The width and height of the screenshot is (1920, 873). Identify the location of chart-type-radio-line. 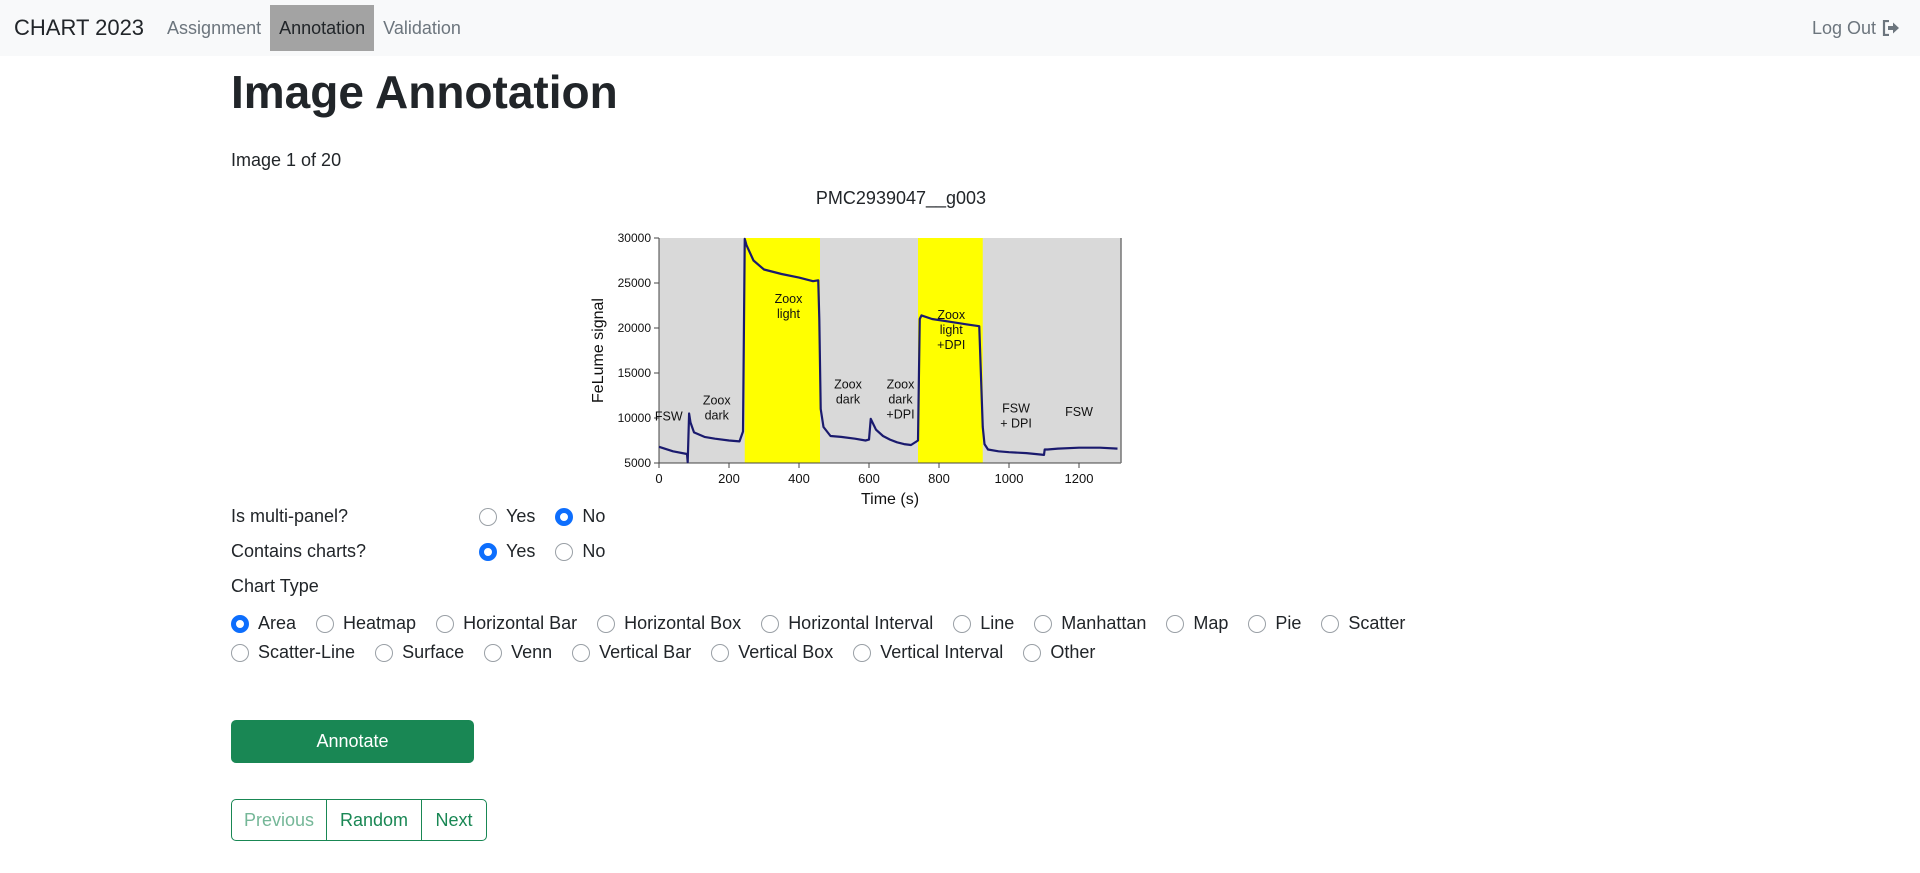
(962, 623).